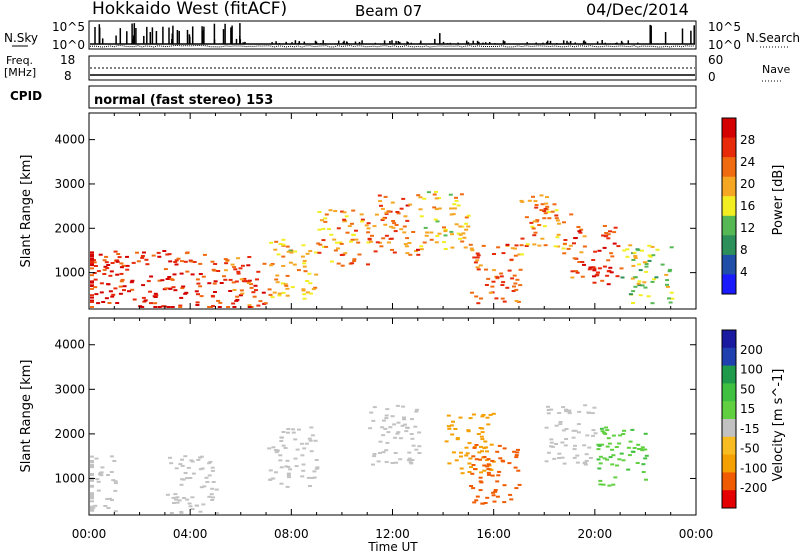 This screenshot has height=554, width=800. What do you see at coordinates (19, 60) in the screenshot?
I see `freq-label: Freq.` at bounding box center [19, 60].